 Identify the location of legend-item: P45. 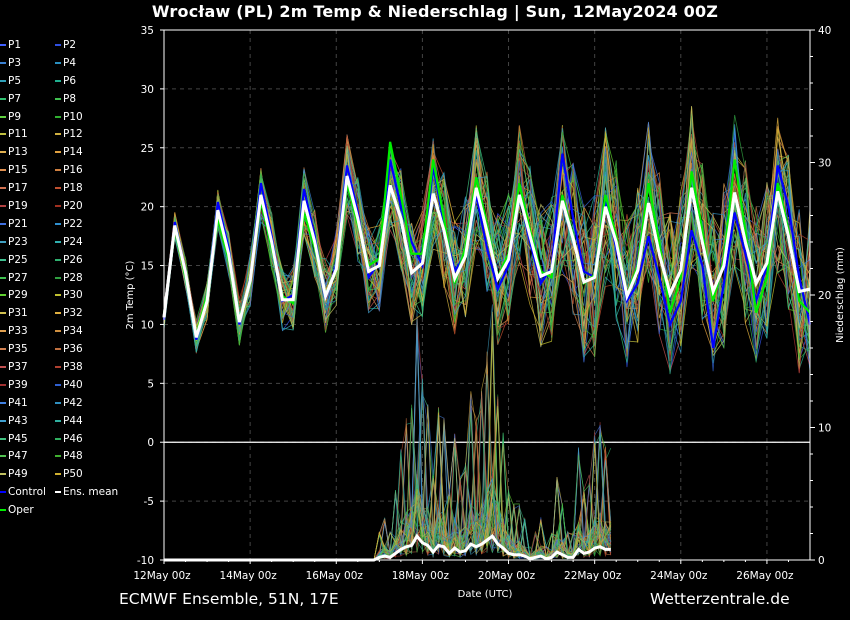
(27, 439).